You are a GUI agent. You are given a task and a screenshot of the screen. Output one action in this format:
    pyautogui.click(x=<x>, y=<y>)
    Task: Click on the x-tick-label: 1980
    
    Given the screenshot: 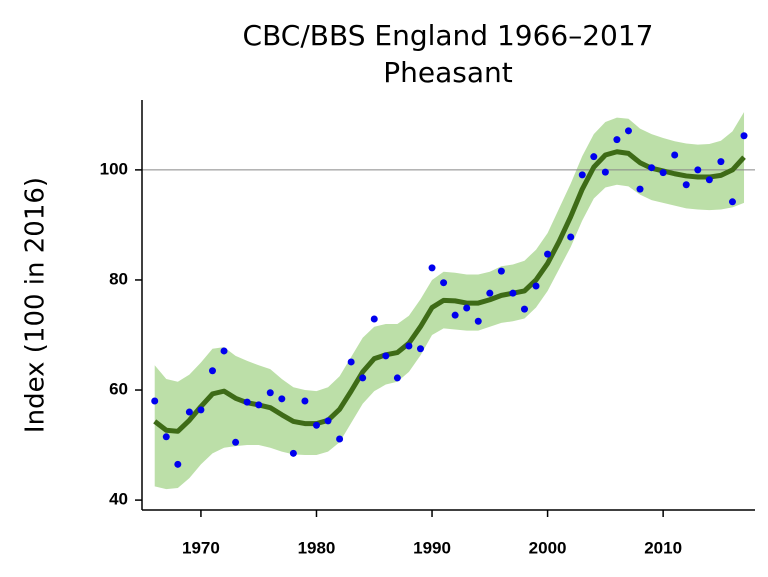 What is the action you would take?
    pyautogui.click(x=317, y=547)
    